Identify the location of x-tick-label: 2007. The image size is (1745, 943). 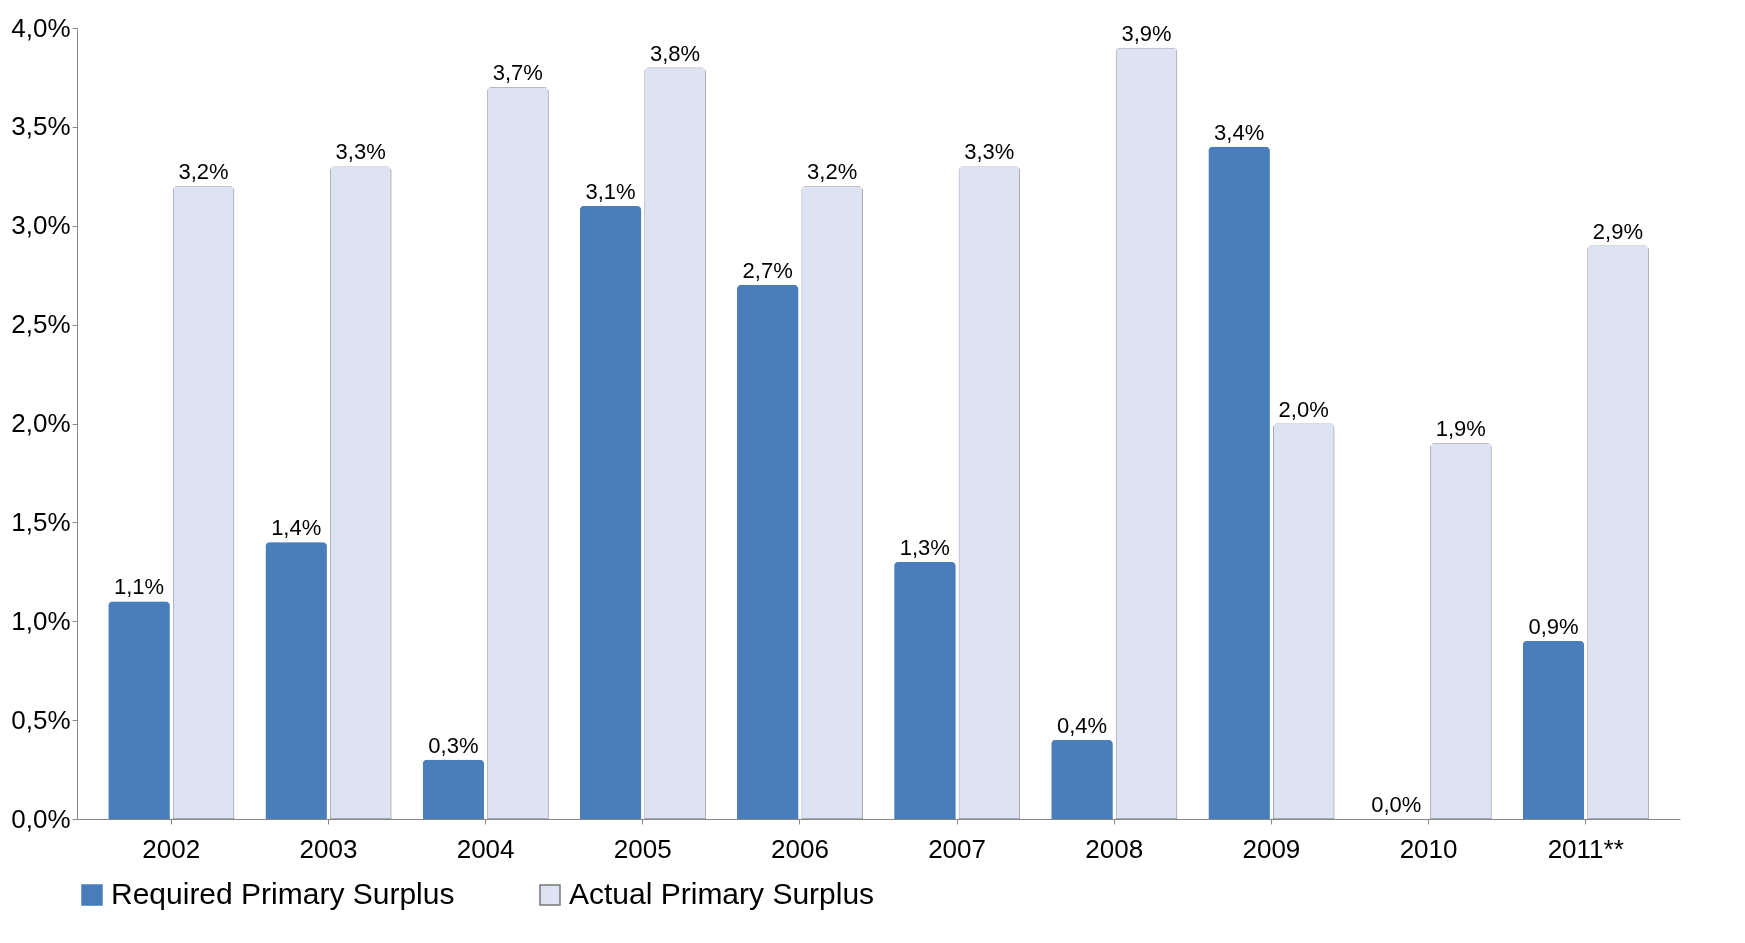
(957, 848).